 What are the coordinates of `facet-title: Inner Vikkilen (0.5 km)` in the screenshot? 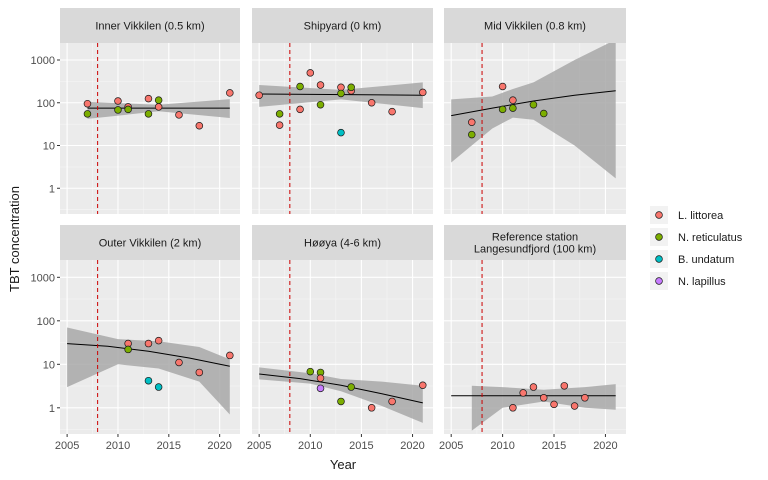 It's located at (149, 27).